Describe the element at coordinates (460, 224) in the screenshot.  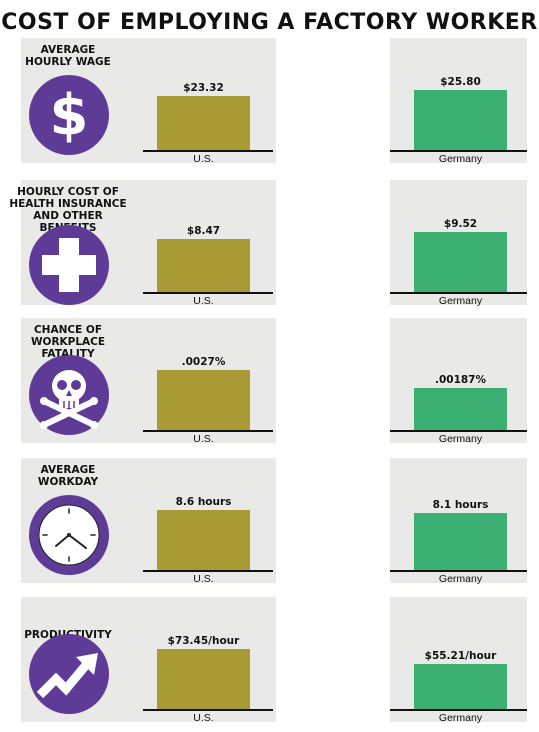
I see `value-label: $9.52` at that location.